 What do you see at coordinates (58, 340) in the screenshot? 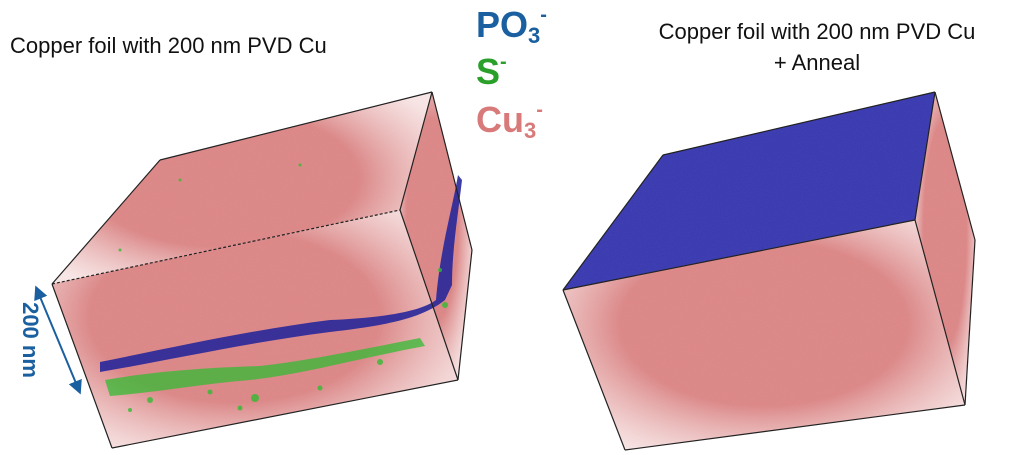
I see `scale-bar-arrow` at bounding box center [58, 340].